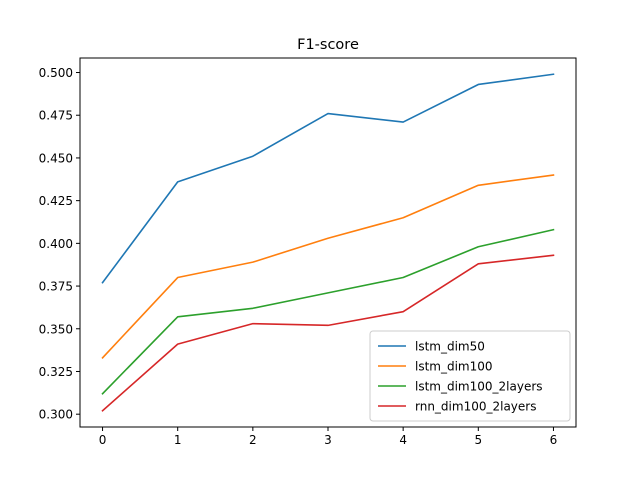 The height and width of the screenshot is (484, 640). What do you see at coordinates (479, 387) in the screenshot?
I see `legend-label: lstm_dim100_2layers` at bounding box center [479, 387].